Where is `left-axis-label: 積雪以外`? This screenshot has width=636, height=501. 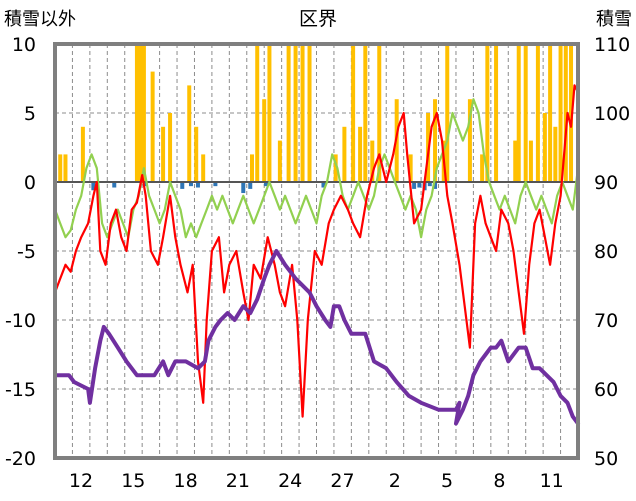
left-axis-label: 積雪以外 is located at coordinates (40, 19).